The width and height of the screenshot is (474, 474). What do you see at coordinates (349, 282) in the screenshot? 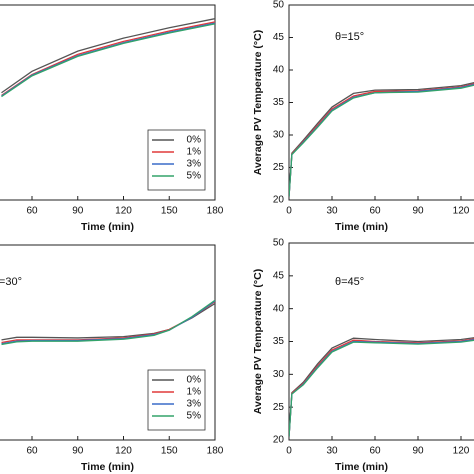
I see `annotation: θ=45°` at bounding box center [349, 282].